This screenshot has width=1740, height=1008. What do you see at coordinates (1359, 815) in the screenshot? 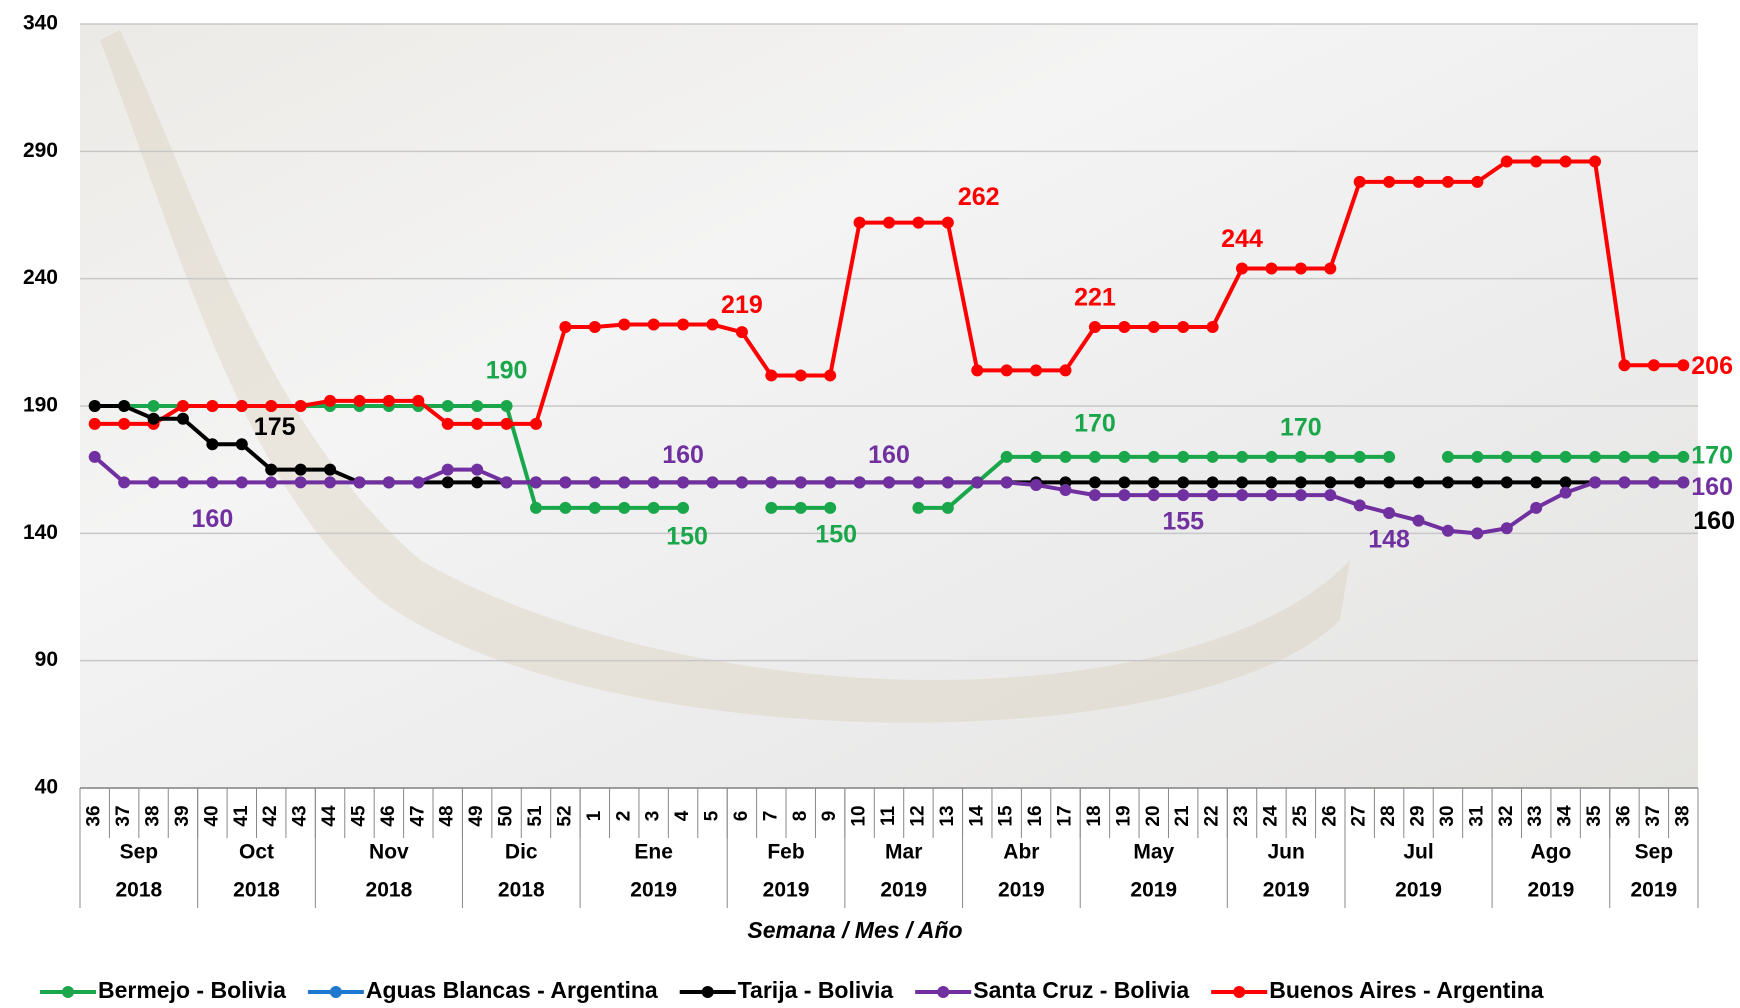
I see `x-tick-label: 27` at bounding box center [1359, 815].